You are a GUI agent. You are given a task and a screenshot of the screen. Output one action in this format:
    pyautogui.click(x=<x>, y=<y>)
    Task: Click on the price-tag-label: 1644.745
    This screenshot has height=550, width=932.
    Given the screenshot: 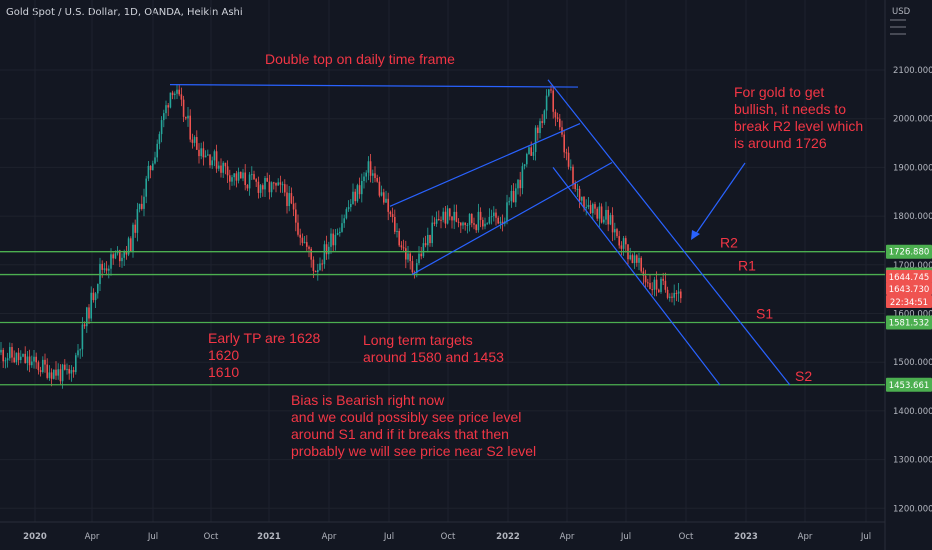 What is the action you would take?
    pyautogui.click(x=909, y=278)
    